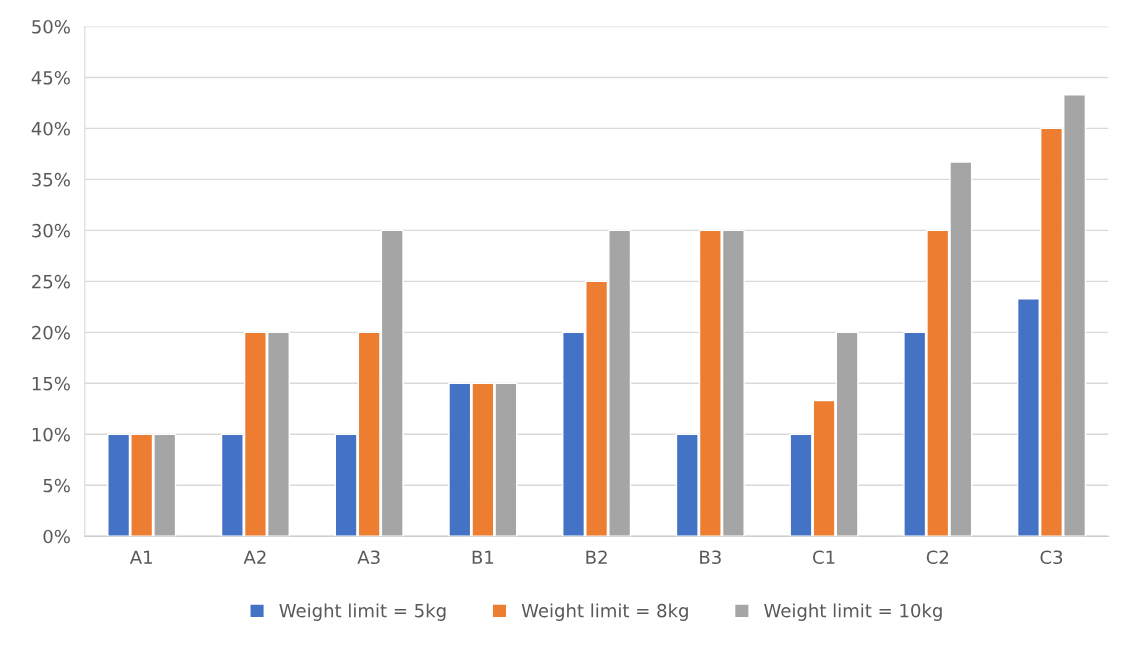  I want to click on legend-label: Weight limit = 8kg, so click(604, 612).